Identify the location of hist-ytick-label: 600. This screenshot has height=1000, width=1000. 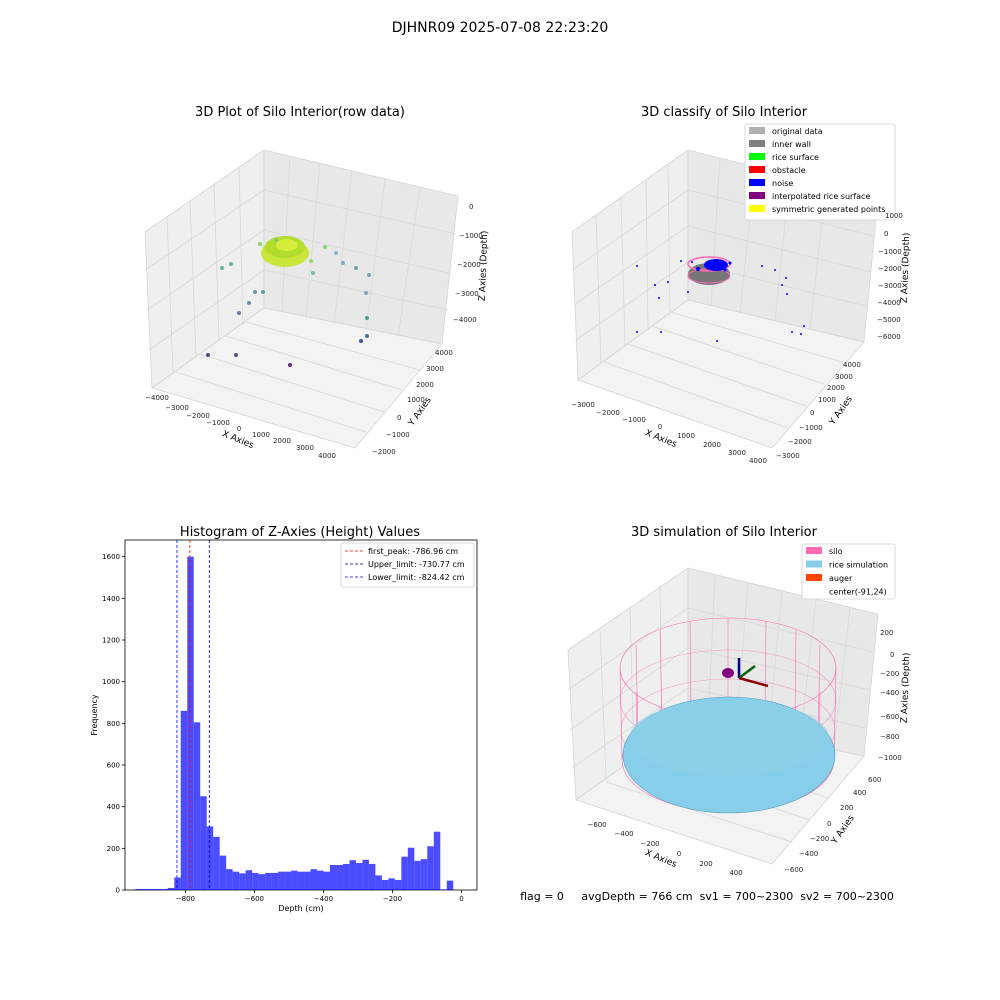
(113, 766).